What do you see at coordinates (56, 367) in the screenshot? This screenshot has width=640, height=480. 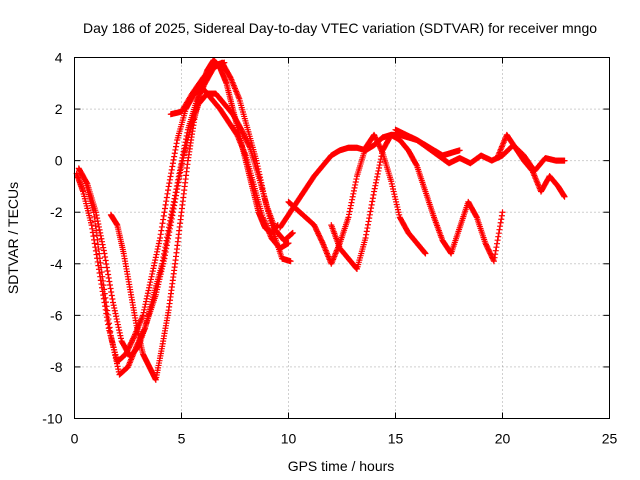 I see `y-tick-label: -8` at bounding box center [56, 367].